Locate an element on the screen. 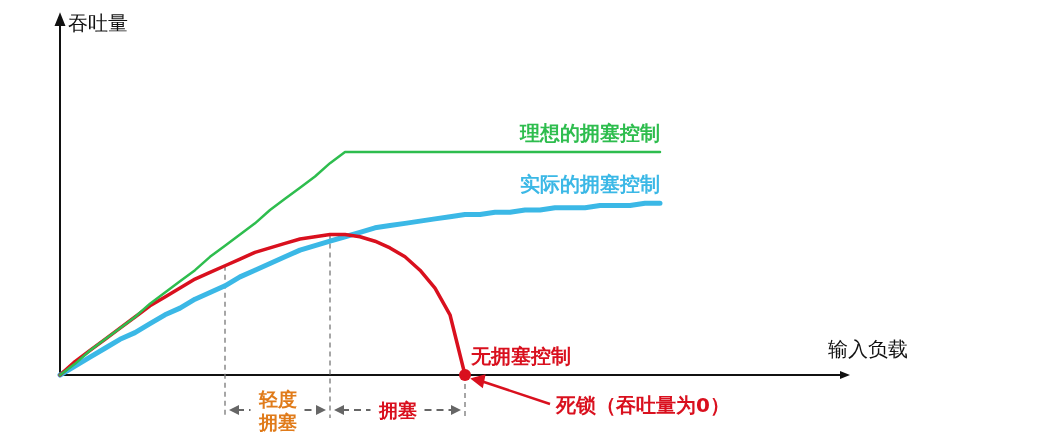 This screenshot has width=1039, height=445. text: 轻度 is located at coordinates (277, 399).